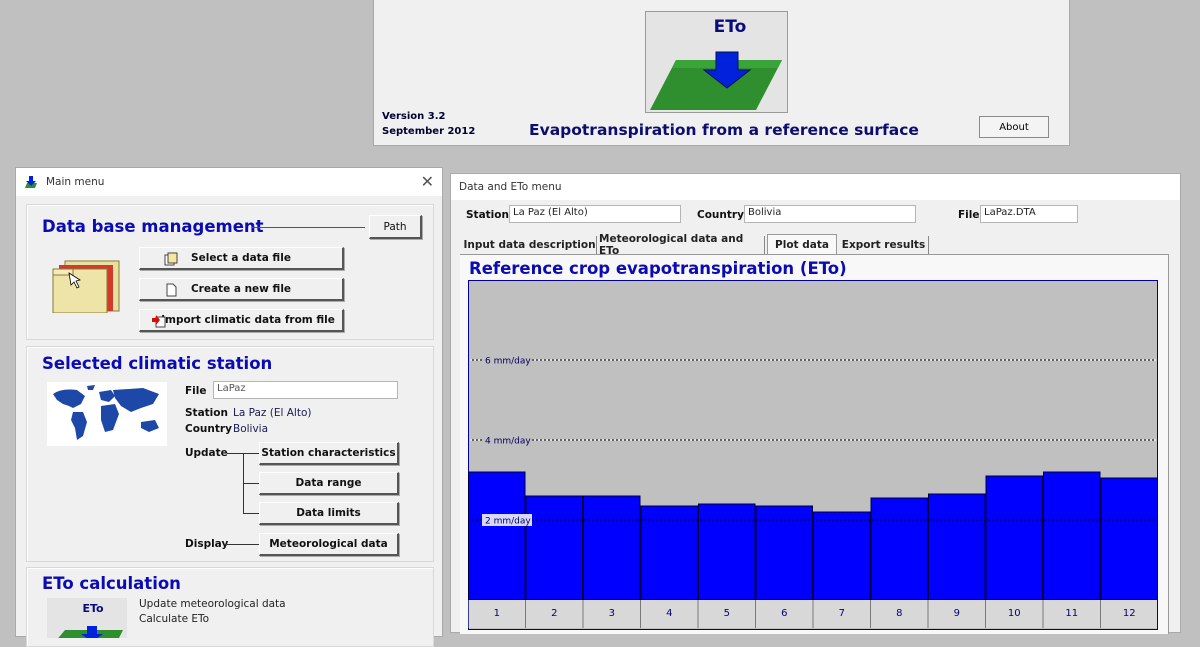  What do you see at coordinates (329, 483) in the screenshot?
I see `data-range-button: Data range` at bounding box center [329, 483].